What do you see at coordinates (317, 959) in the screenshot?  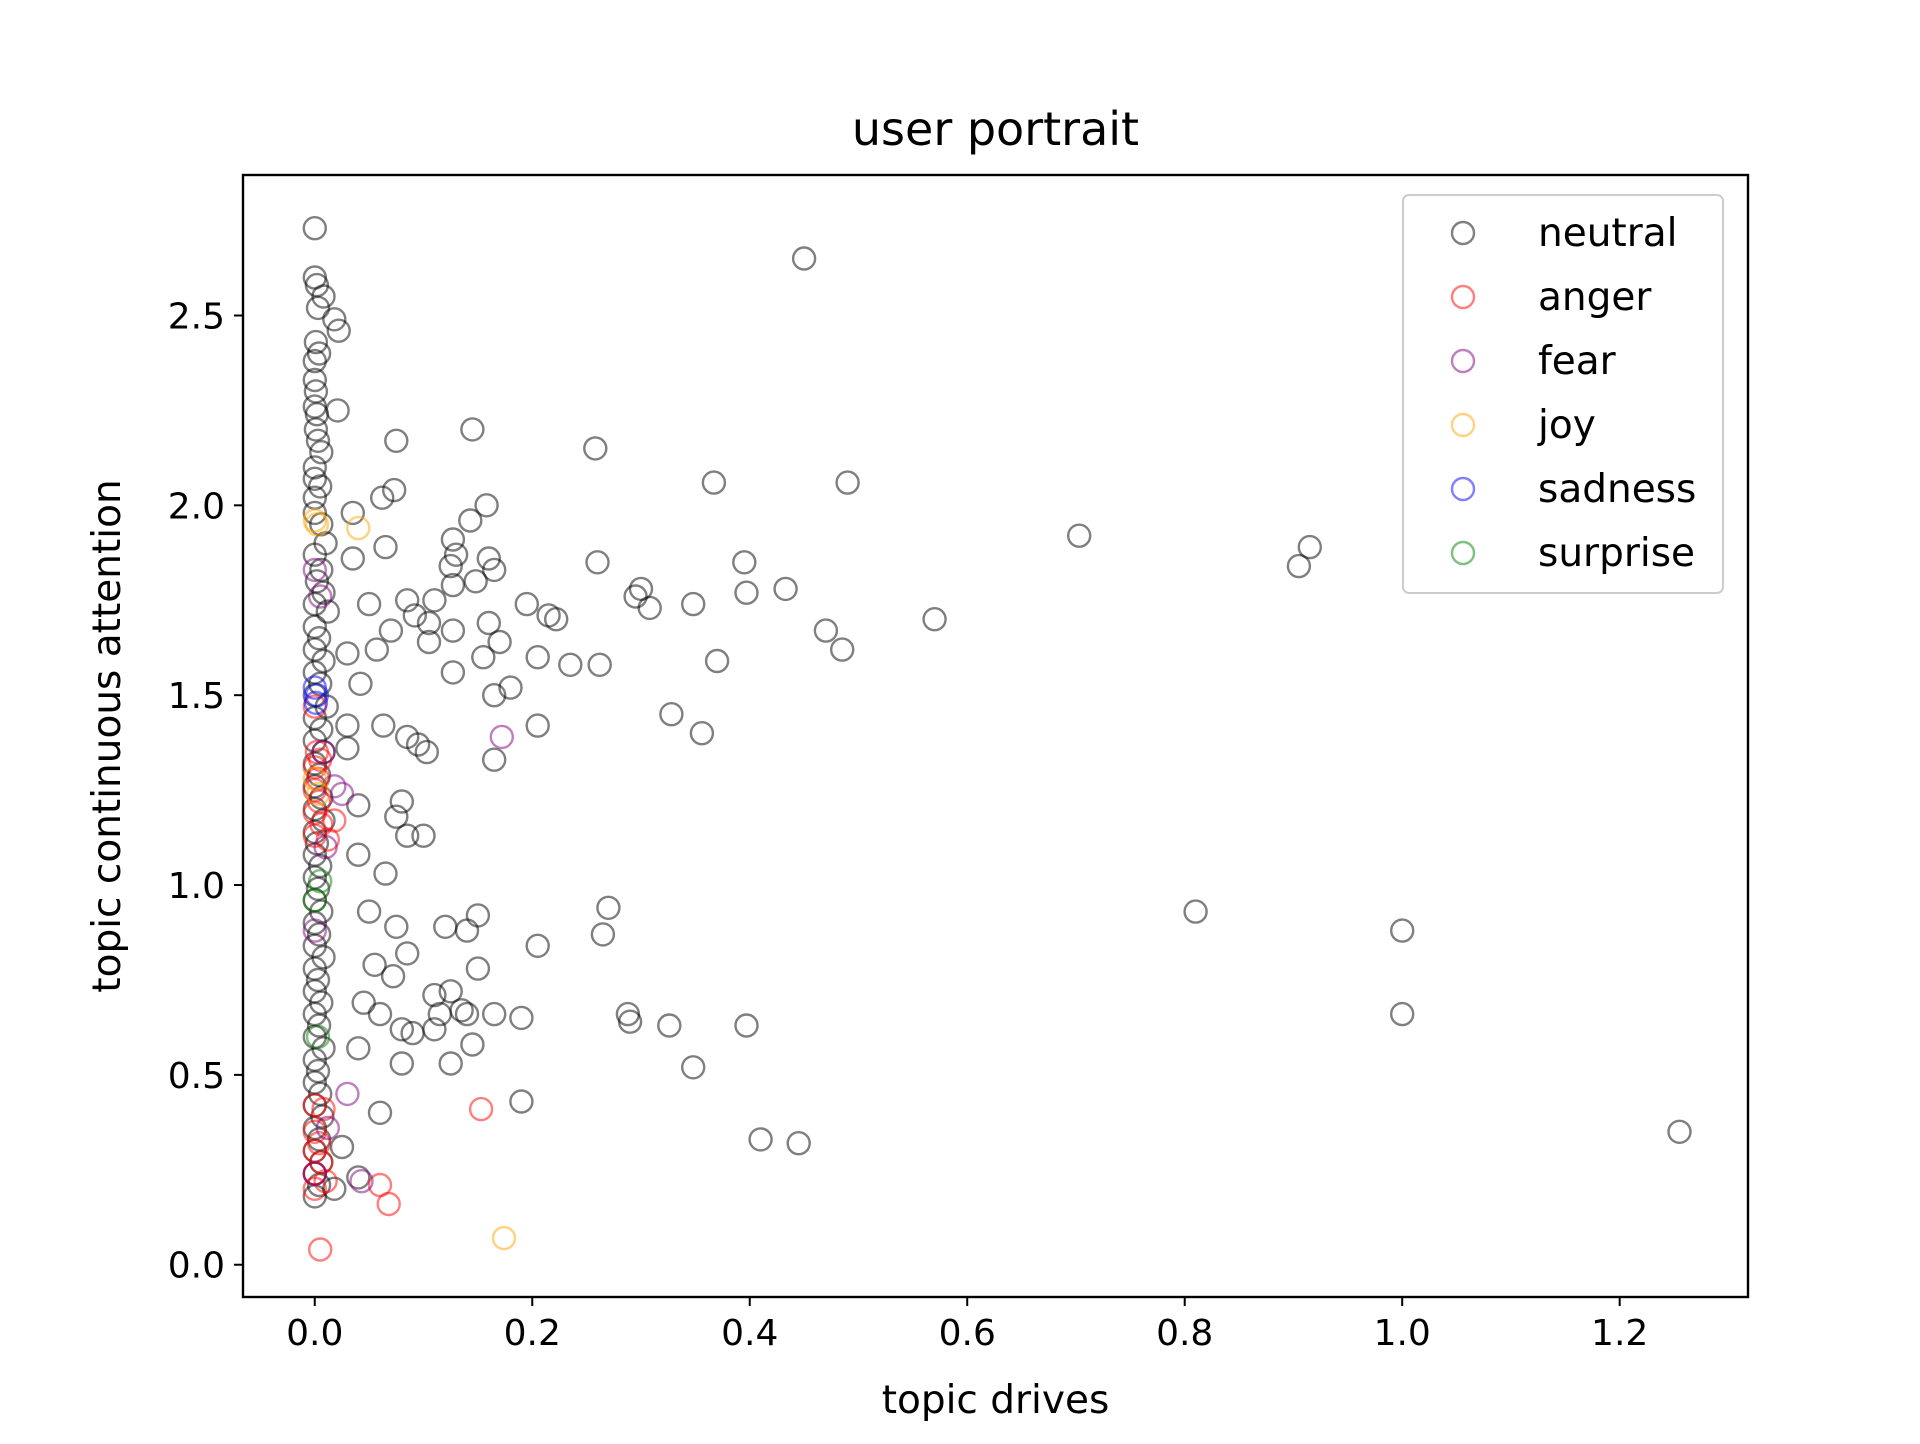 I see `series-surprise` at bounding box center [317, 959].